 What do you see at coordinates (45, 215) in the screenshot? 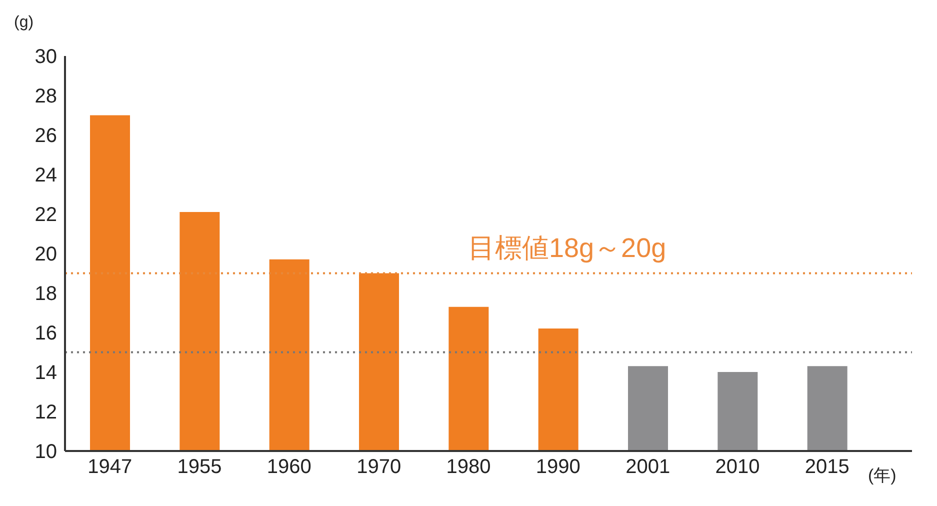
I see `y-tick-label: 22` at bounding box center [45, 215].